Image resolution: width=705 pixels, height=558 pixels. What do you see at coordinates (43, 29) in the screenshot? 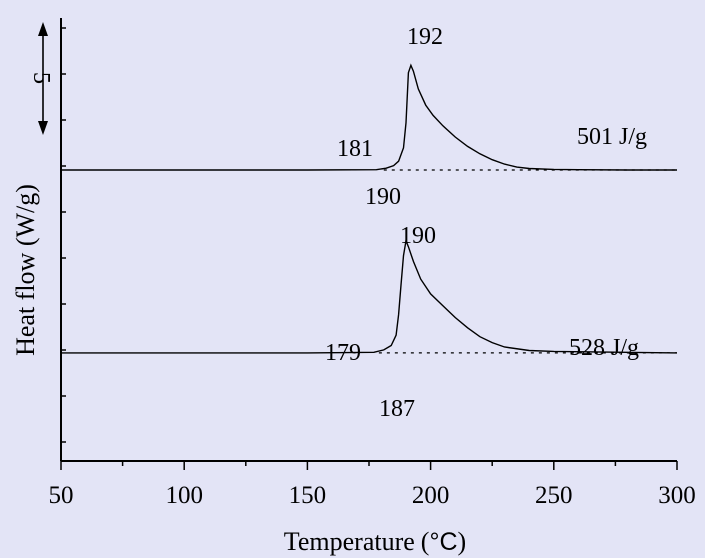
I see `scale-bar-arrow-up-icon` at bounding box center [43, 29].